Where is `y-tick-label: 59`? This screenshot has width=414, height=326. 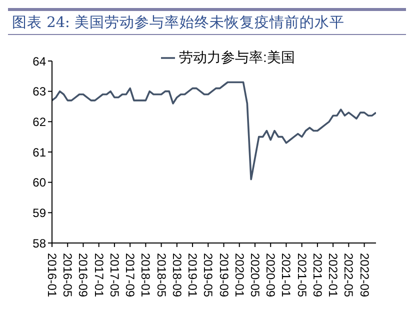 y-tick-label: 59 is located at coordinates (39, 213).